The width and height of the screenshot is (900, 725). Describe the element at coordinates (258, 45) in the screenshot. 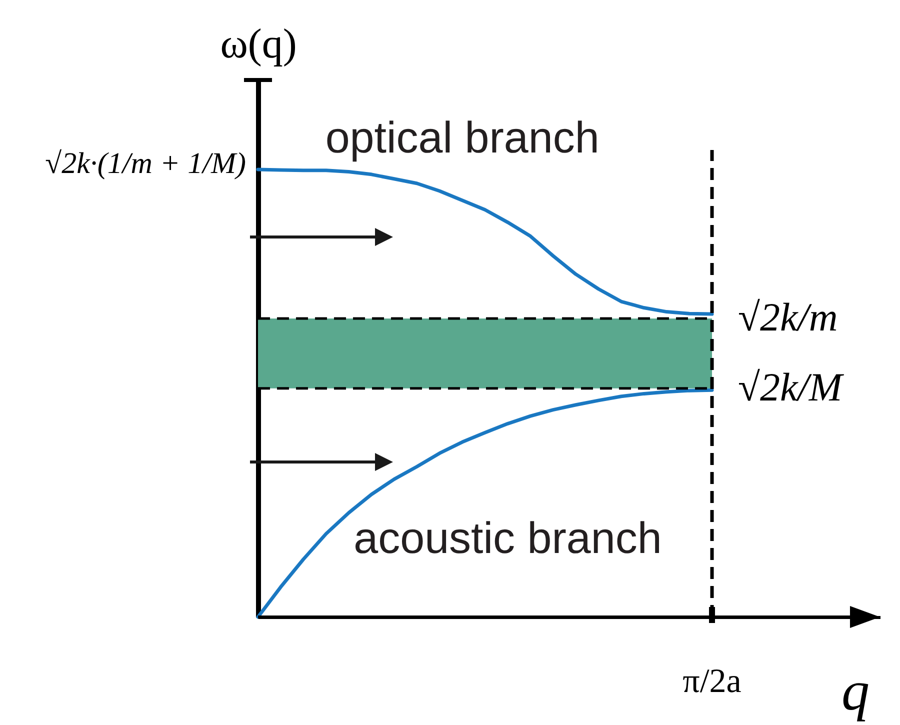

I see `y-axis-title: ω(q)` at that location.